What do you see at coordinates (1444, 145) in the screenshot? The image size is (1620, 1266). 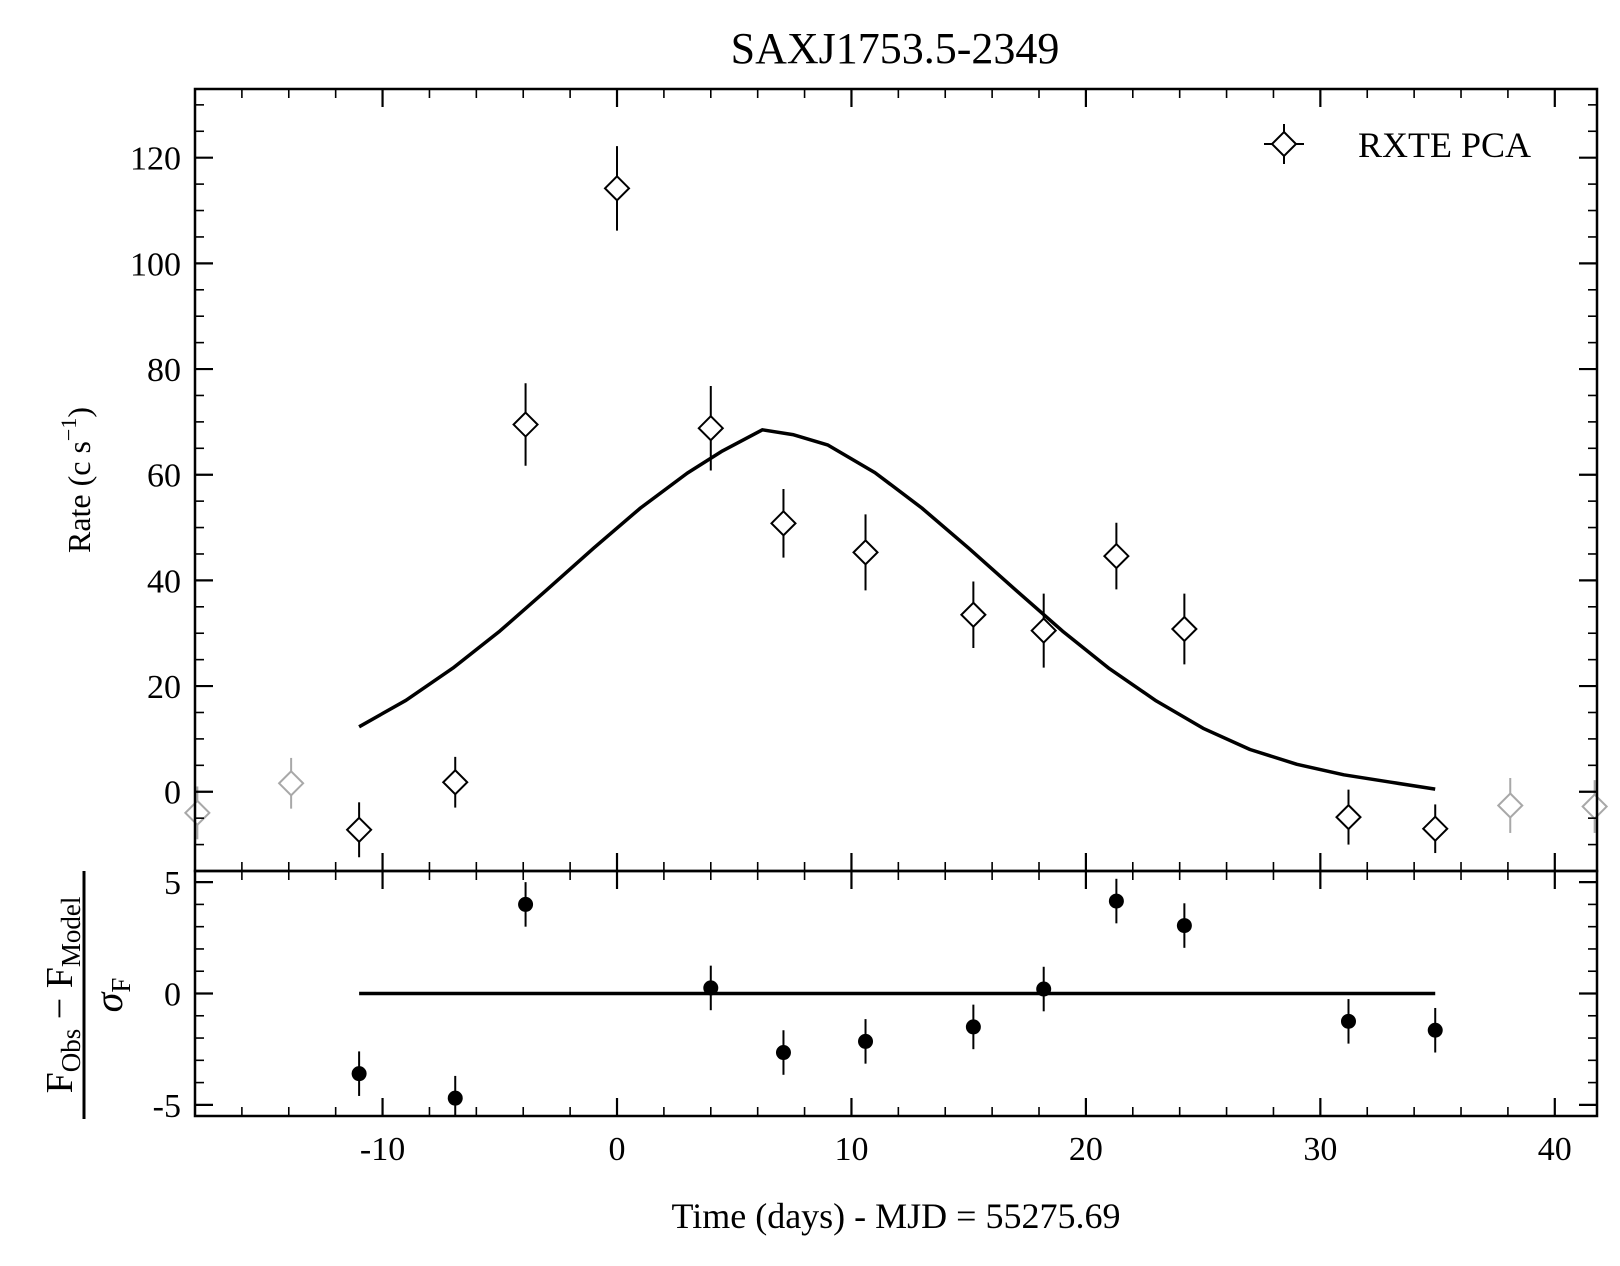 I see `legend-label: RXTE PCA` at bounding box center [1444, 145].